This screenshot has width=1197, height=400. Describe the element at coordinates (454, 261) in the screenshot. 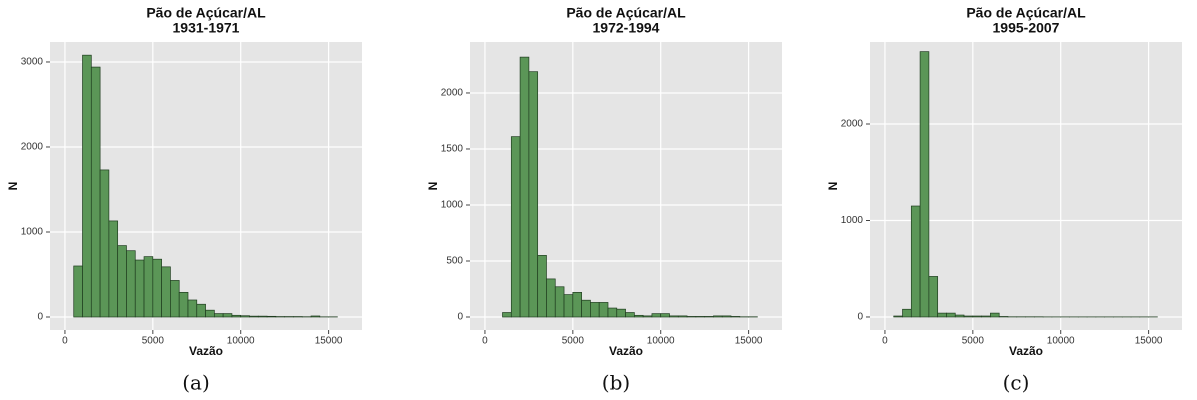

I see `y-tick-label: 500` at that location.